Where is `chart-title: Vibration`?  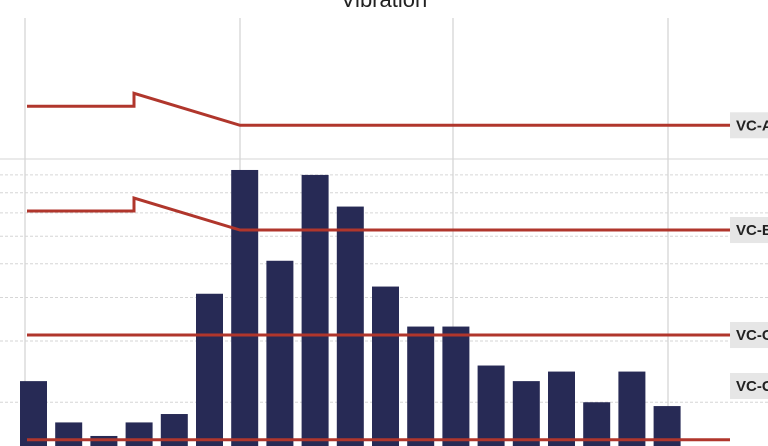 chart-title: Vibration is located at coordinates (384, 6).